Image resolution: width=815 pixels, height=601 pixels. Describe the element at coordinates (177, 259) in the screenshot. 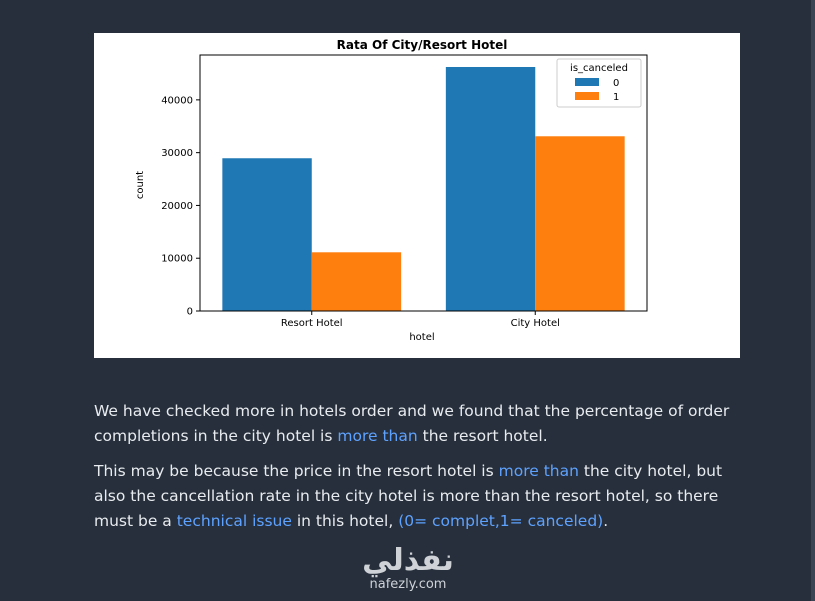

I see `y-tick-label: 10000` at that location.